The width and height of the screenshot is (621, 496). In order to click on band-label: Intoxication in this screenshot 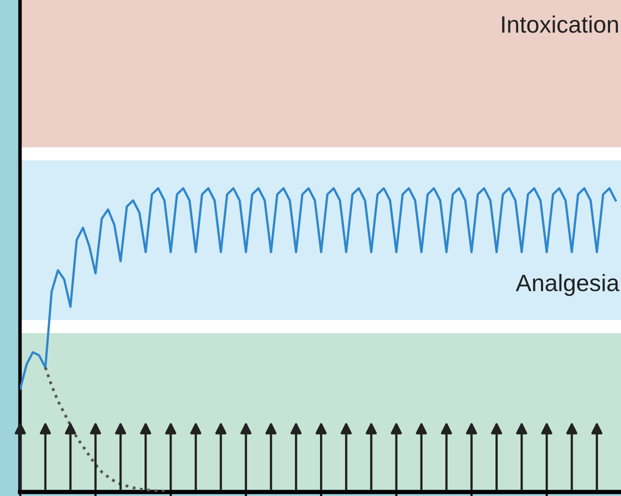, I will do `click(560, 24)`.